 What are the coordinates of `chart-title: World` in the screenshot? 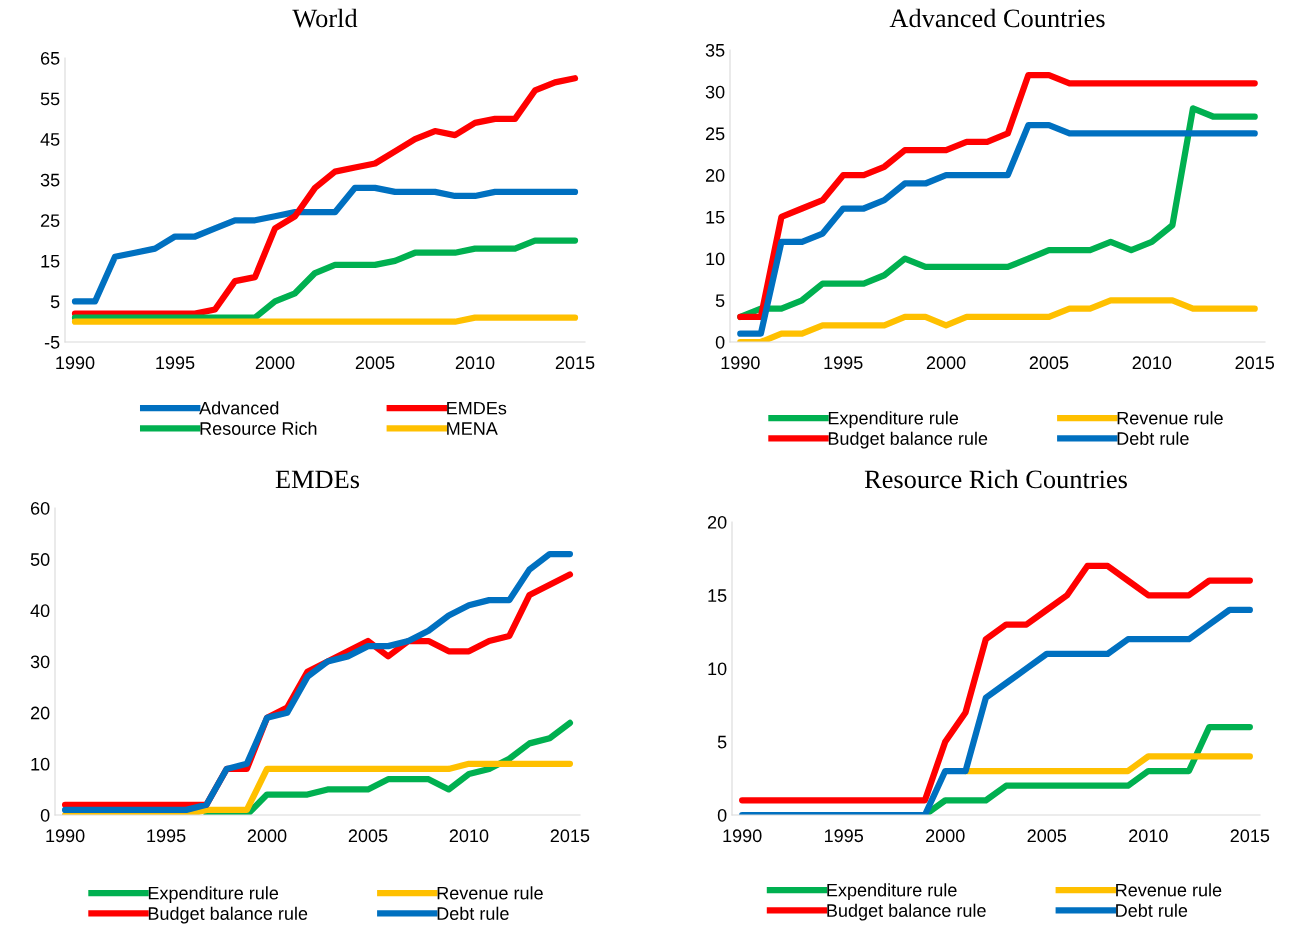 It's located at (325, 18).